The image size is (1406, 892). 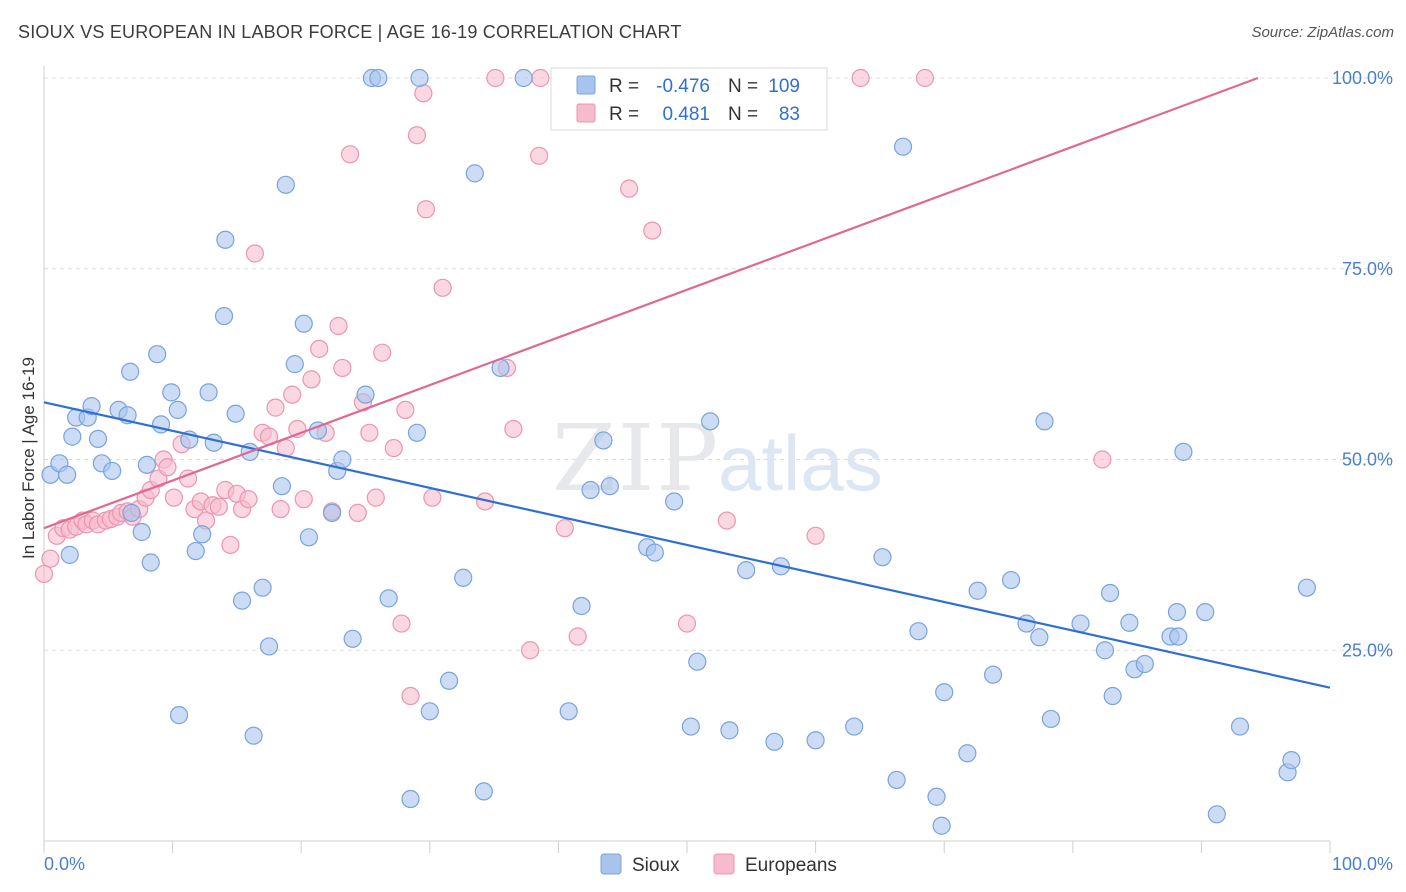 What do you see at coordinates (1367, 650) in the screenshot?
I see `y-tick-label: 25.0%` at bounding box center [1367, 650].